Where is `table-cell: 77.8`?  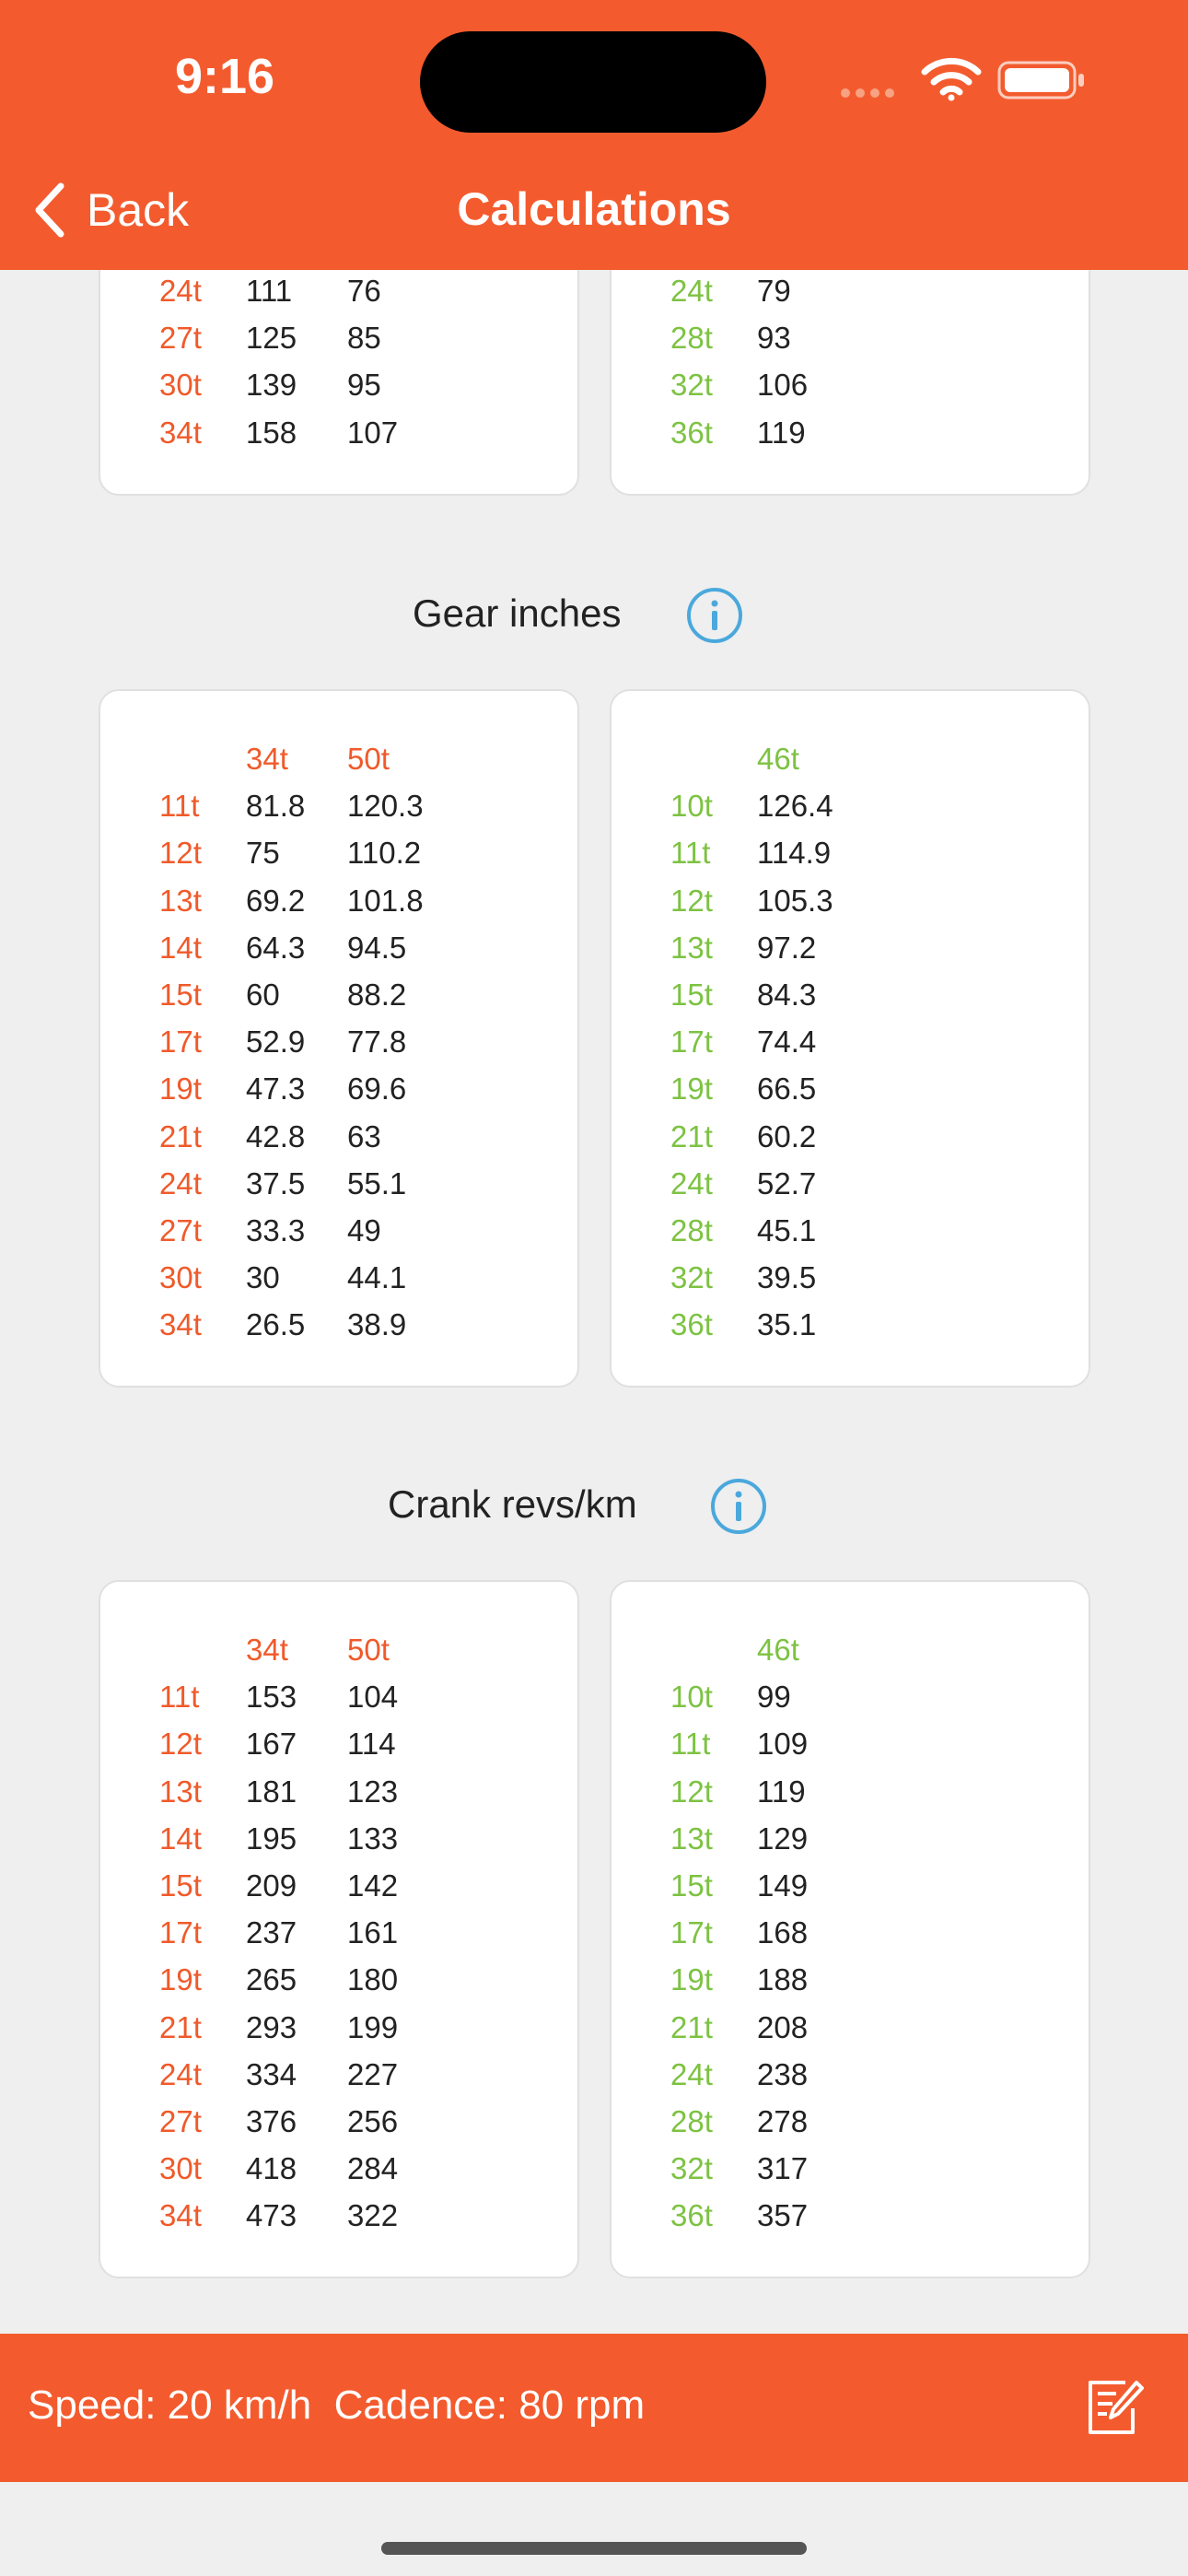 table-cell: 77.8 is located at coordinates (377, 1042).